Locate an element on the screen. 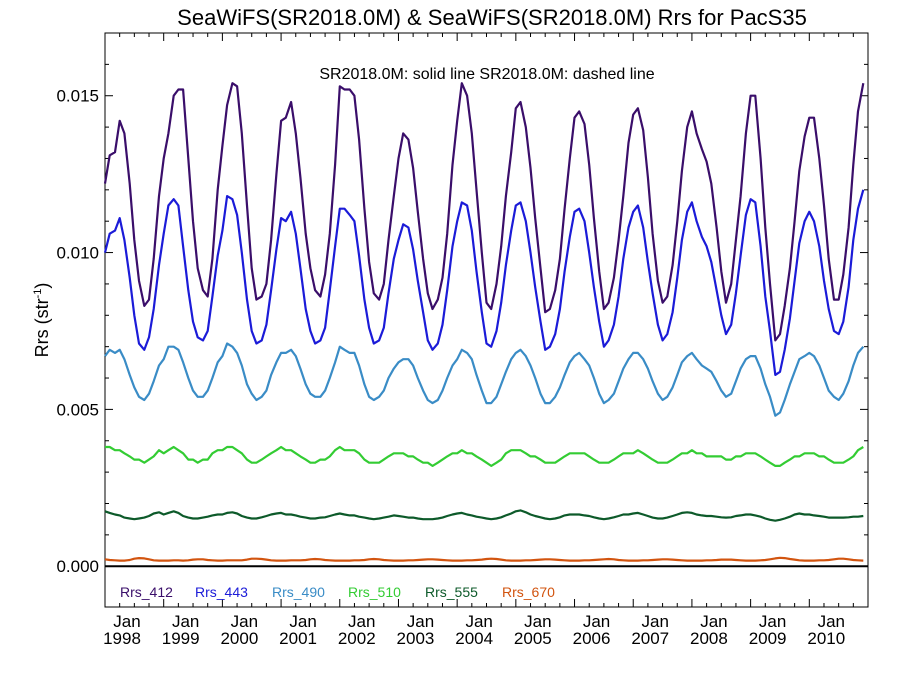 Image resolution: width=900 pixels, height=675 pixels. y-tick-label: 0.005 is located at coordinates (77, 409).